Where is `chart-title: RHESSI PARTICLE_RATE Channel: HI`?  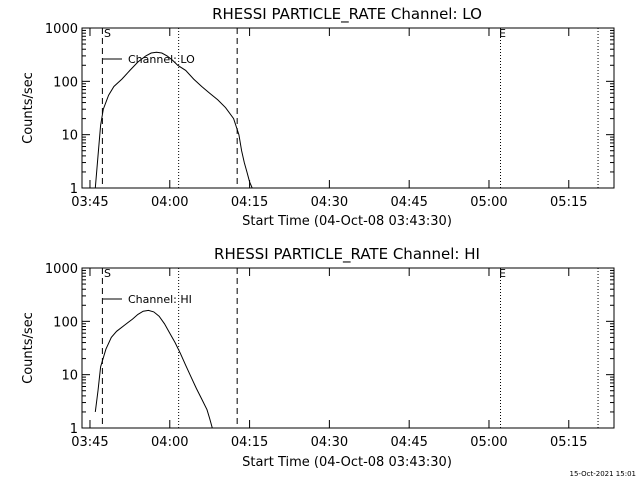 chart-title: RHESSI PARTICLE_RATE Channel: HI is located at coordinates (347, 254).